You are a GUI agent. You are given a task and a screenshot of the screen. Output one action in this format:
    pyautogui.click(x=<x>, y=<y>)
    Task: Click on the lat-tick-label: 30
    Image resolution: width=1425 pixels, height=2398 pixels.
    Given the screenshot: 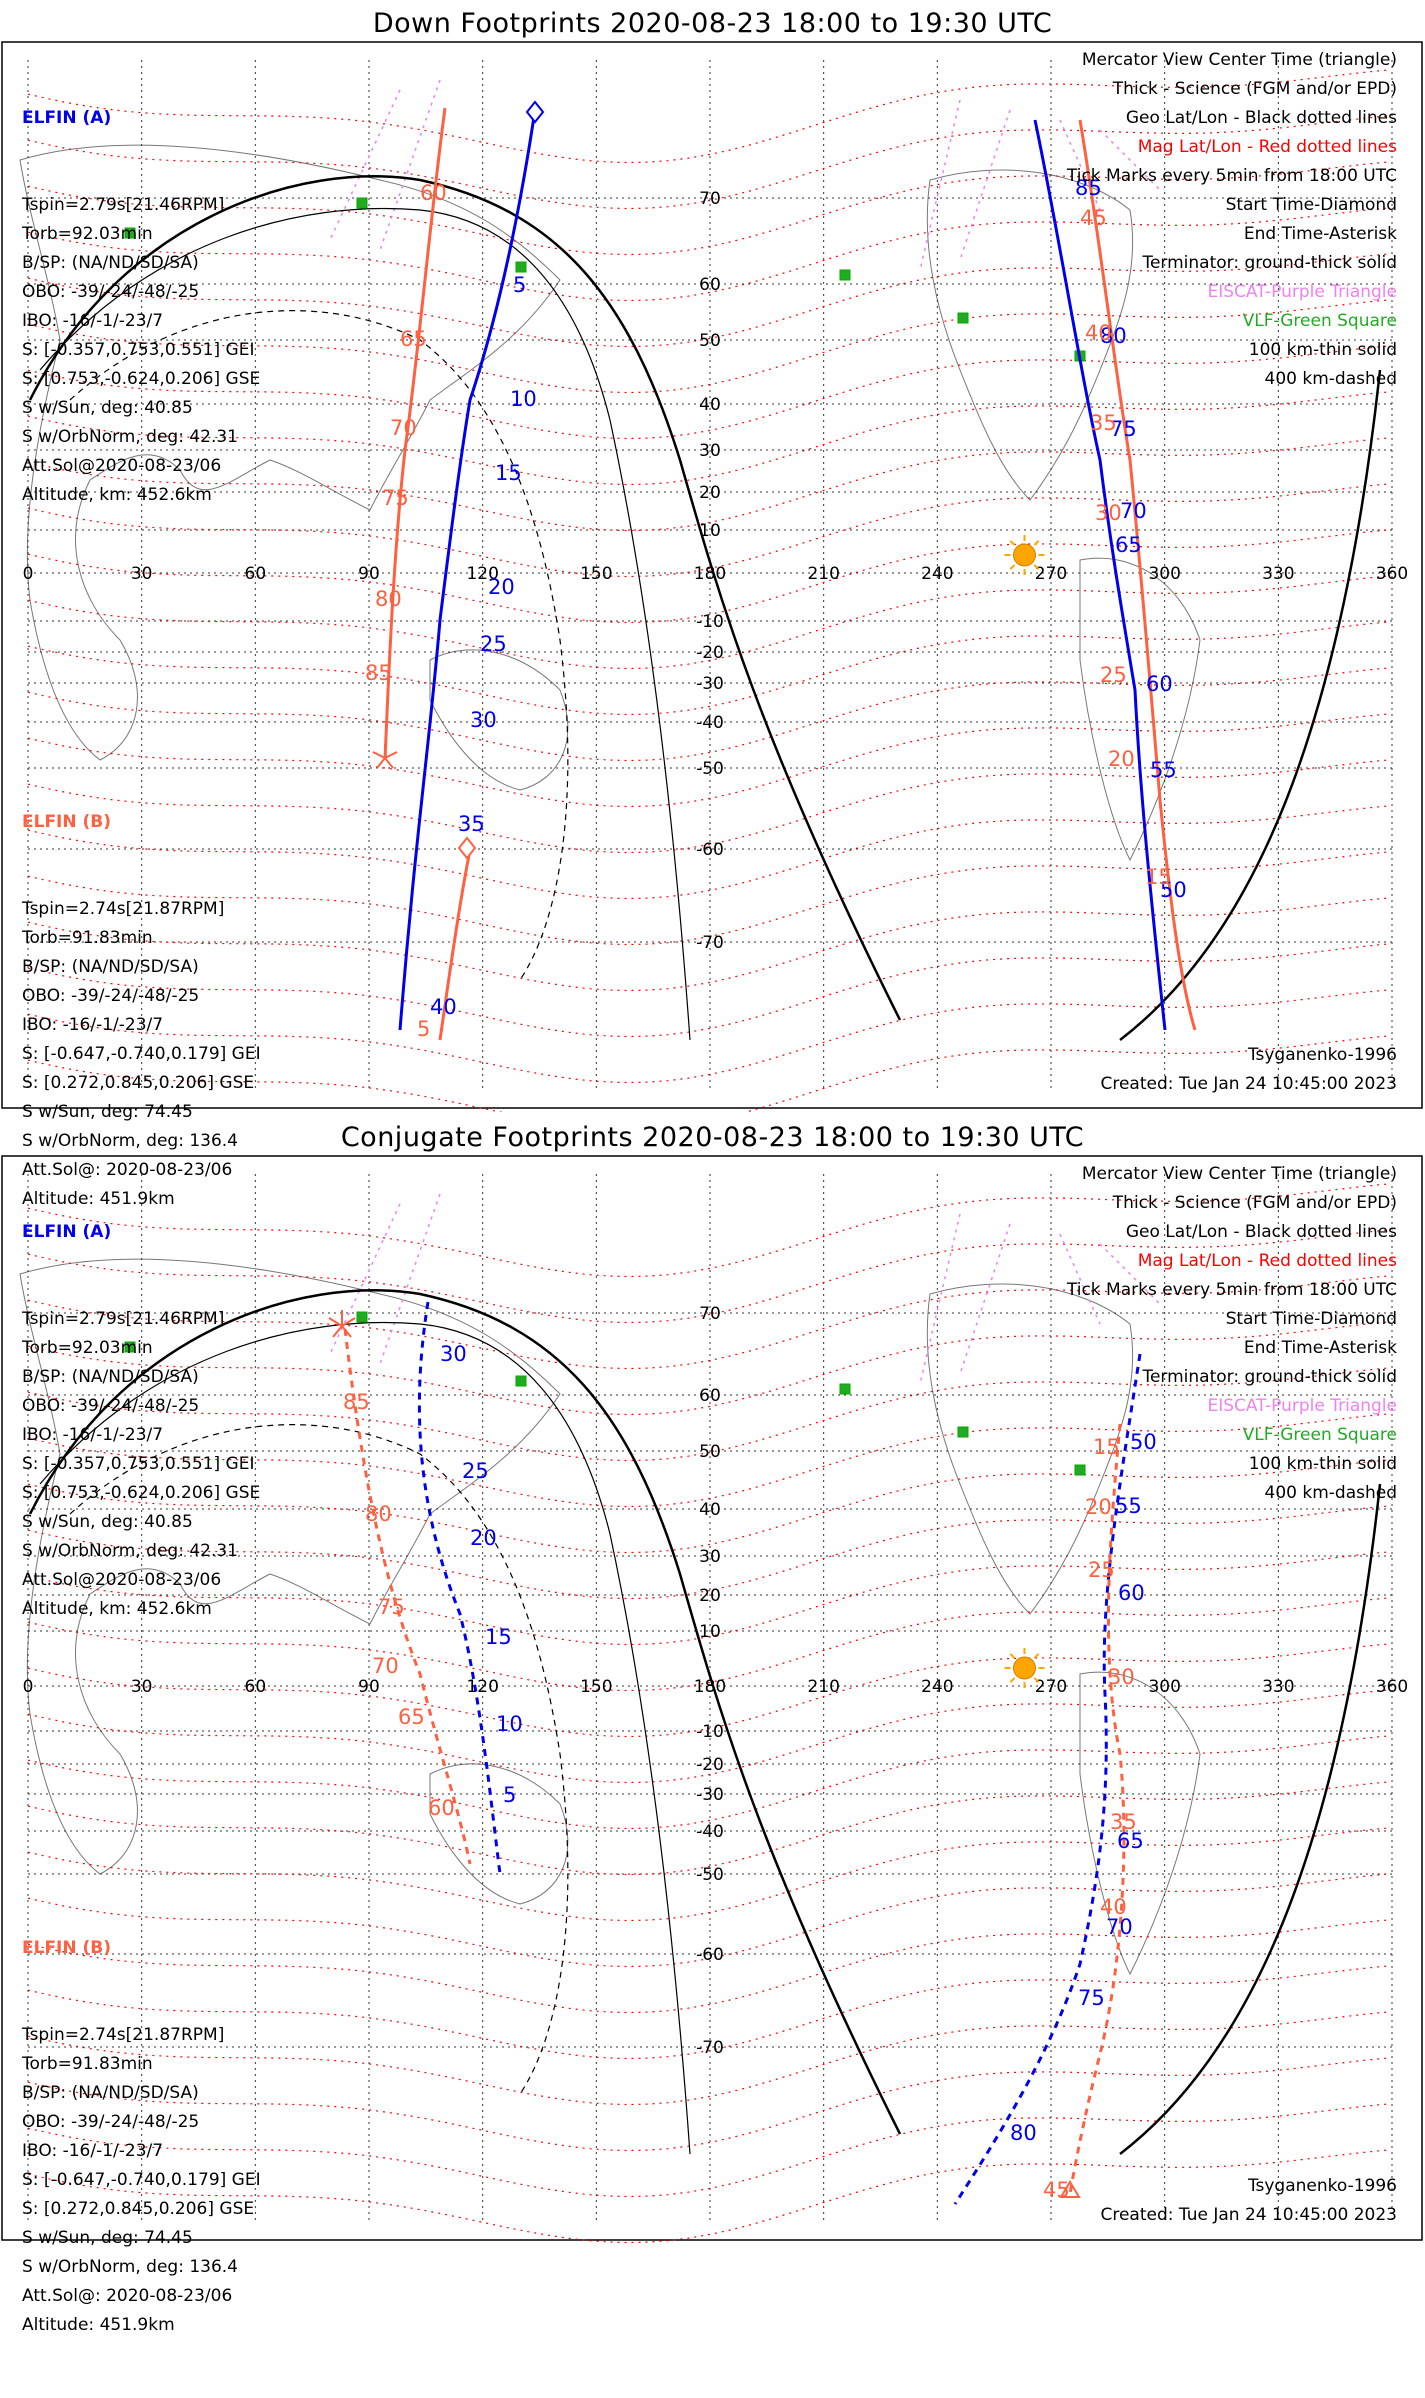 What is the action you would take?
    pyautogui.click(x=710, y=451)
    